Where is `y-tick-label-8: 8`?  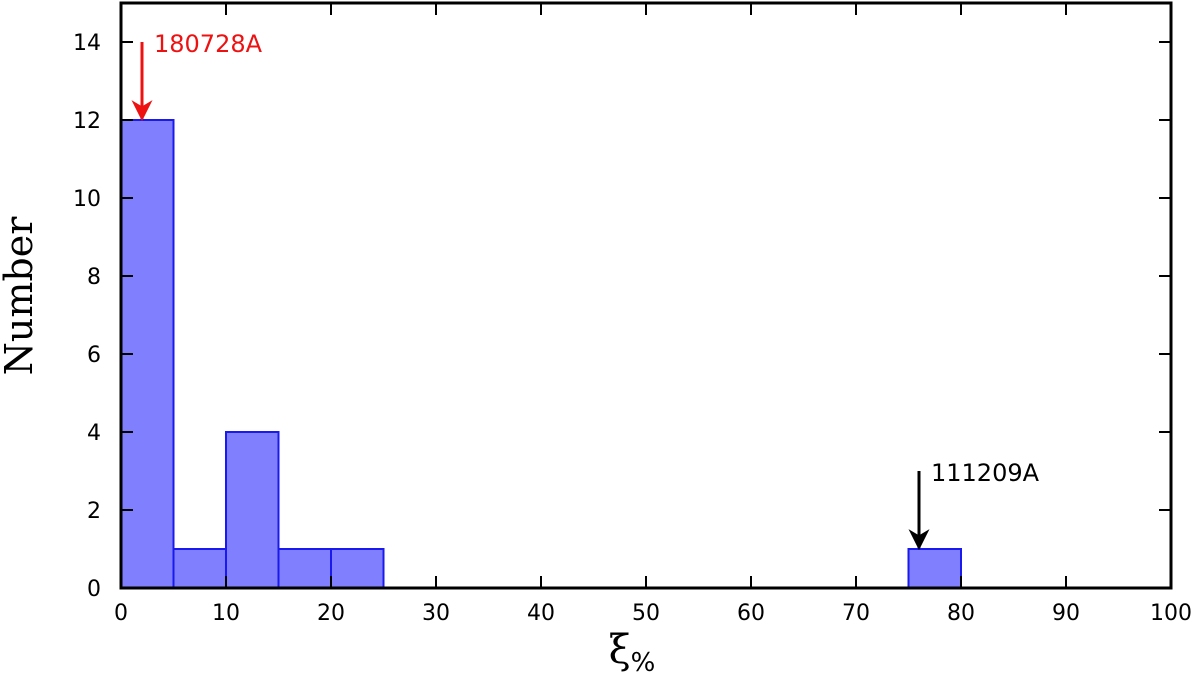 y-tick-label-8: 8 is located at coordinates (94, 277).